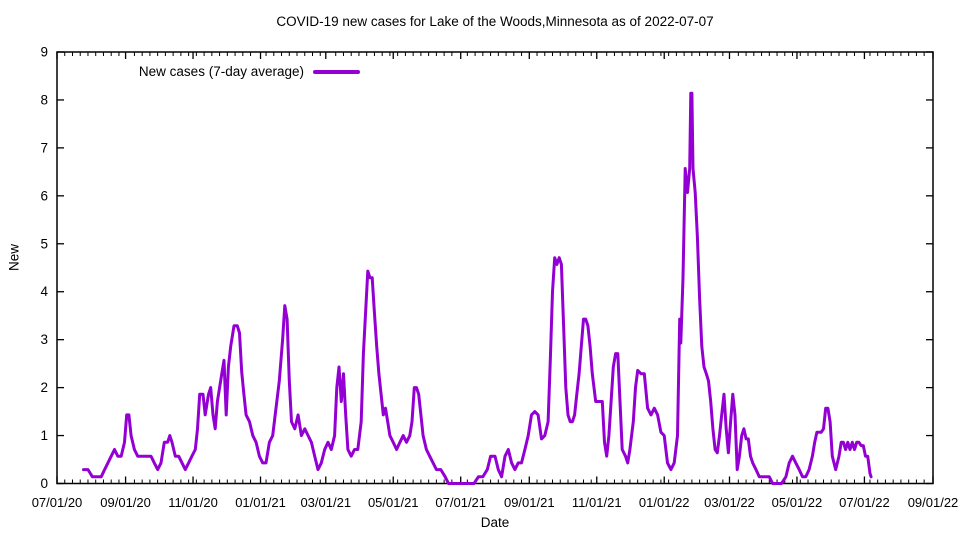 This screenshot has width=960, height=540. Describe the element at coordinates (864, 502) in the screenshot. I see `x-tick-label: 07/01/22` at that location.